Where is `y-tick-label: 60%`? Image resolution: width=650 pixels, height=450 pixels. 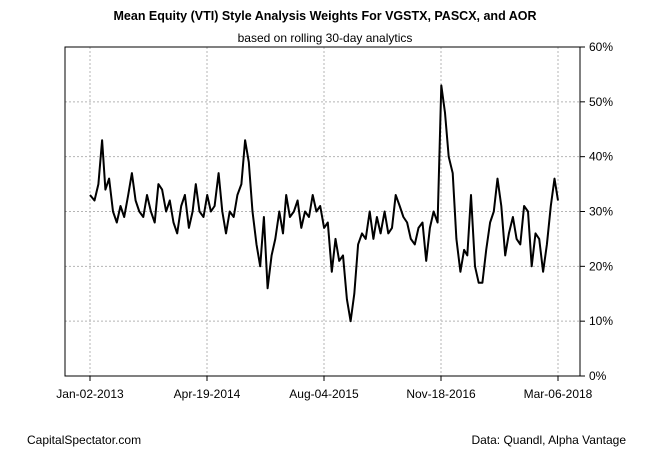
y-tick-label: 60% is located at coordinates (601, 47).